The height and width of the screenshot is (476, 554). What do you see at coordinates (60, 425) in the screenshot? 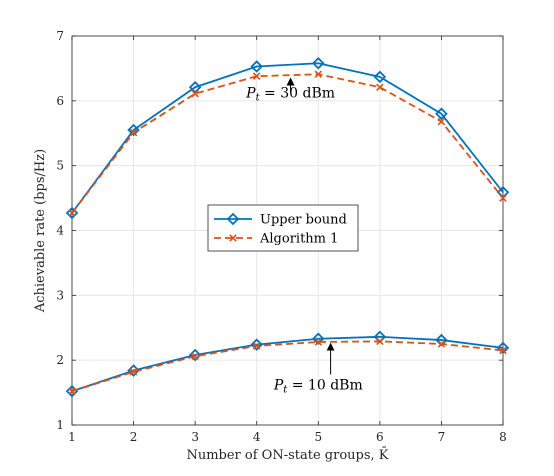
I see `y-tick-label: 1` at bounding box center [60, 425].